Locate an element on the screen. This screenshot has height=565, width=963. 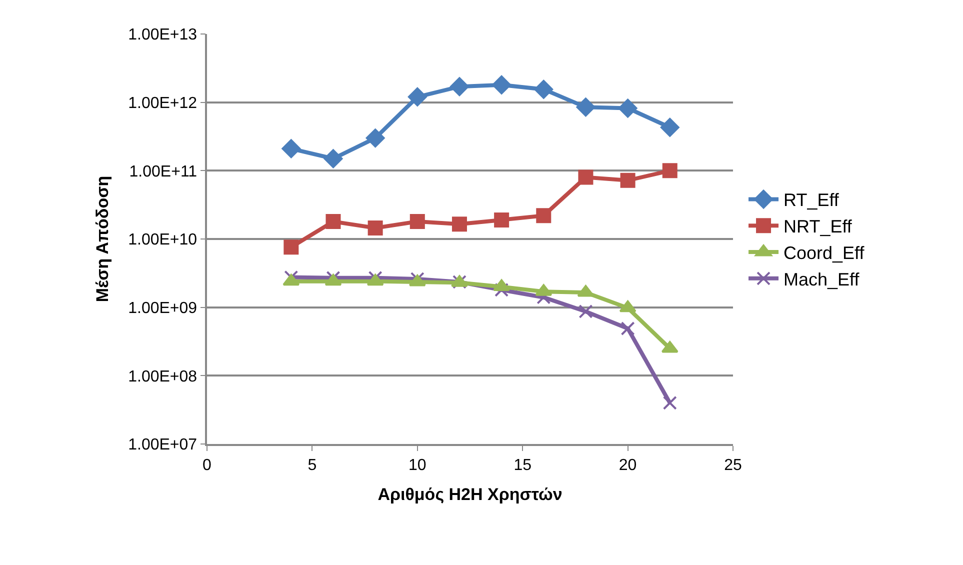
y-tick-label: 1.00E+09 is located at coordinates (163, 308).